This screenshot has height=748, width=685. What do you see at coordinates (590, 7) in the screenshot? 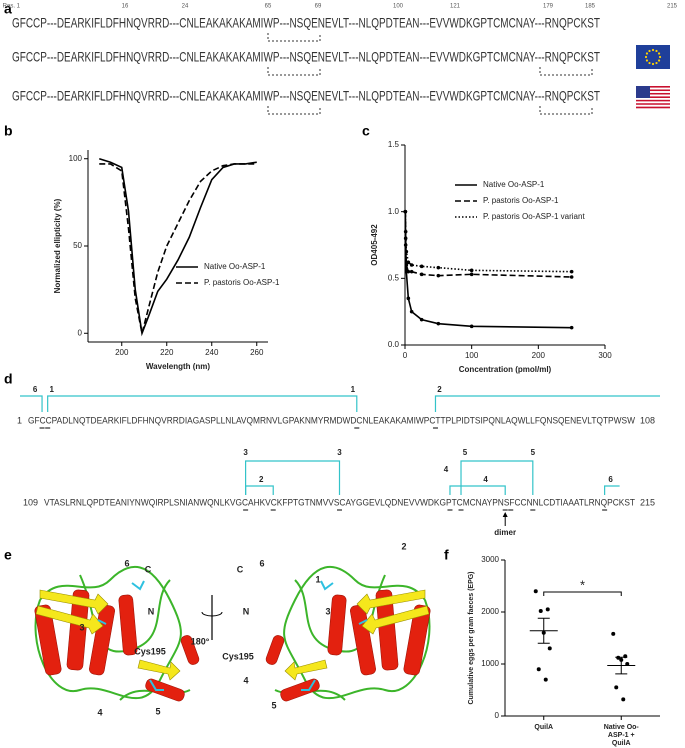
I see `residue-number: 185` at bounding box center [590, 7].